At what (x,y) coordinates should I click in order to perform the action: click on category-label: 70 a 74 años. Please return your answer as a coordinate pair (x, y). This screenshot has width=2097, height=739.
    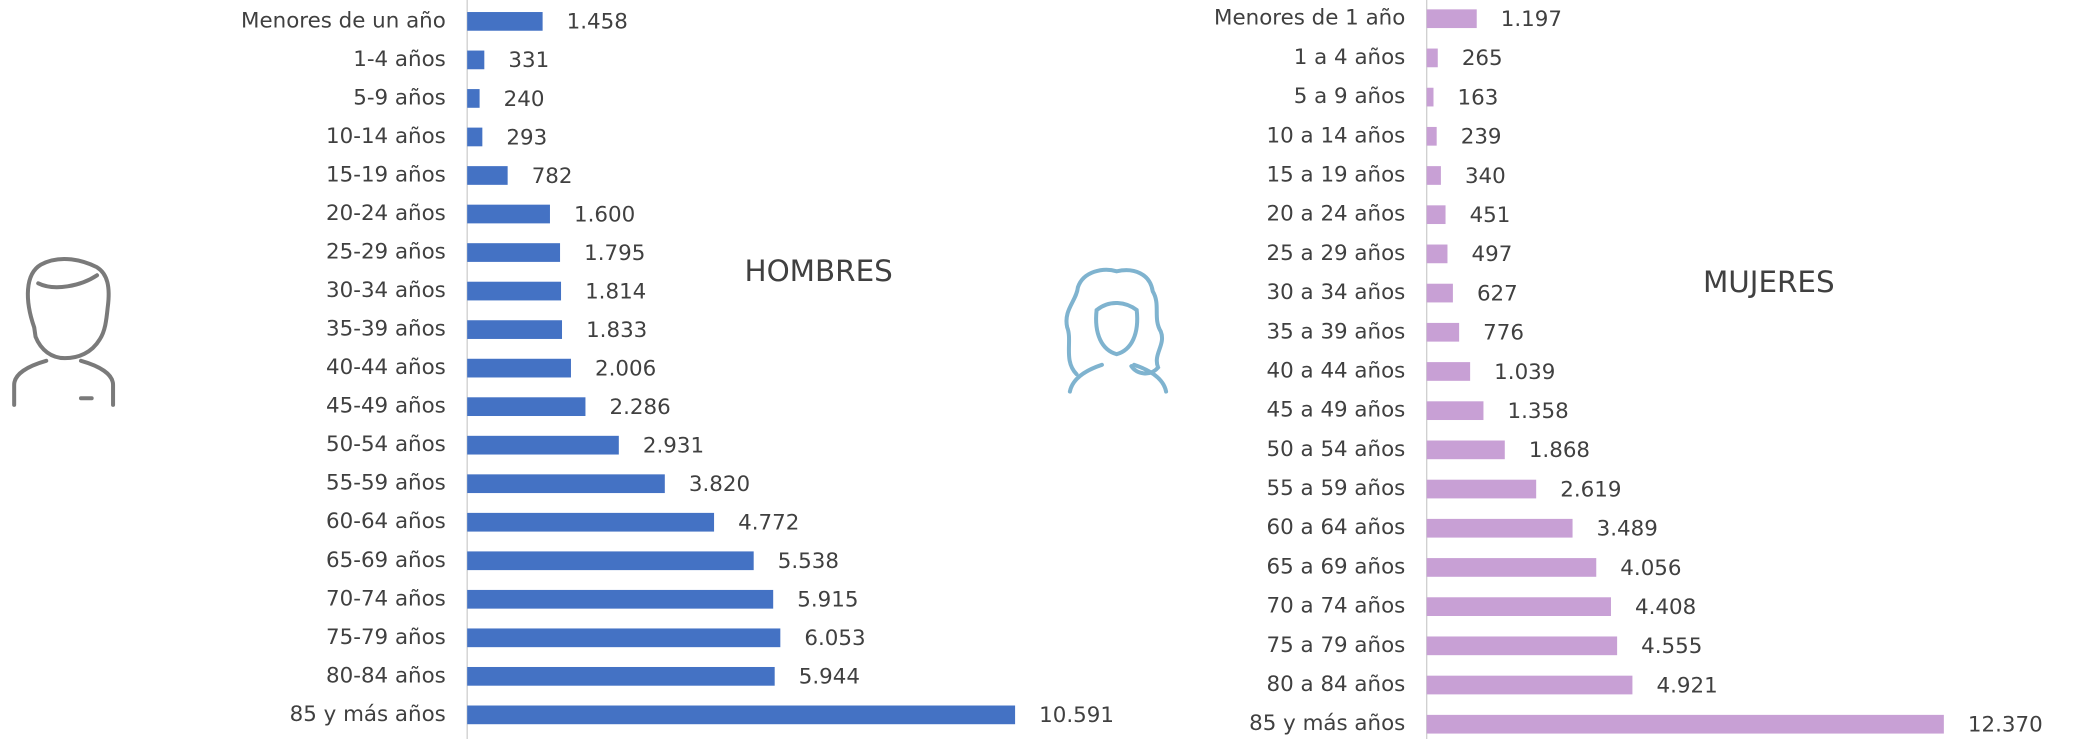
    Looking at the image, I should click on (1336, 606).